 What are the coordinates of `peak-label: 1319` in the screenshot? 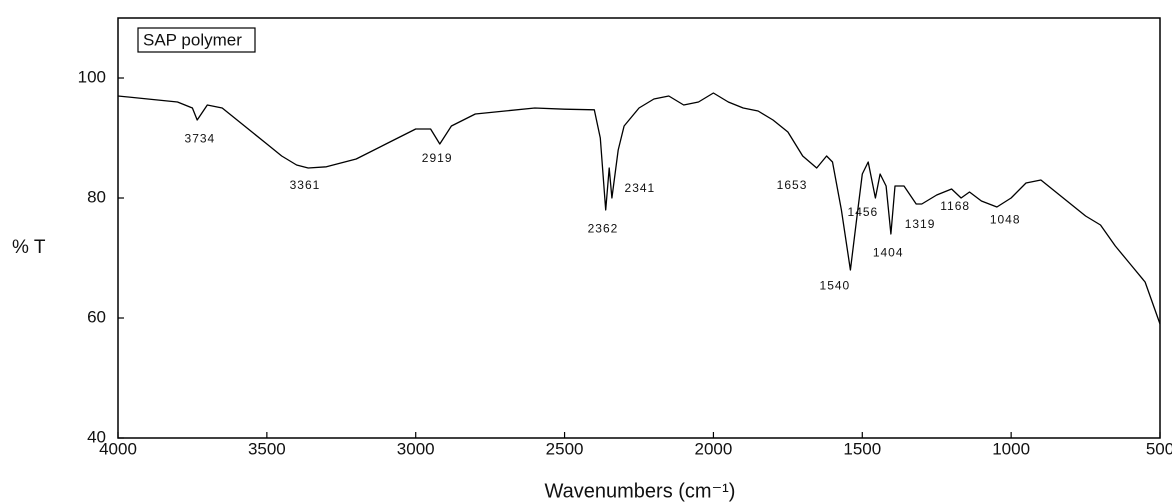 It's located at (920, 224).